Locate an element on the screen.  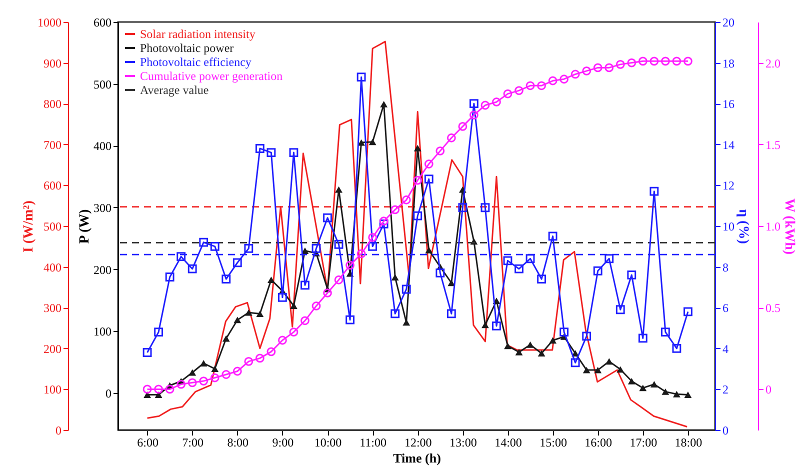
y3-tick-label: 0 is located at coordinates (725, 431).